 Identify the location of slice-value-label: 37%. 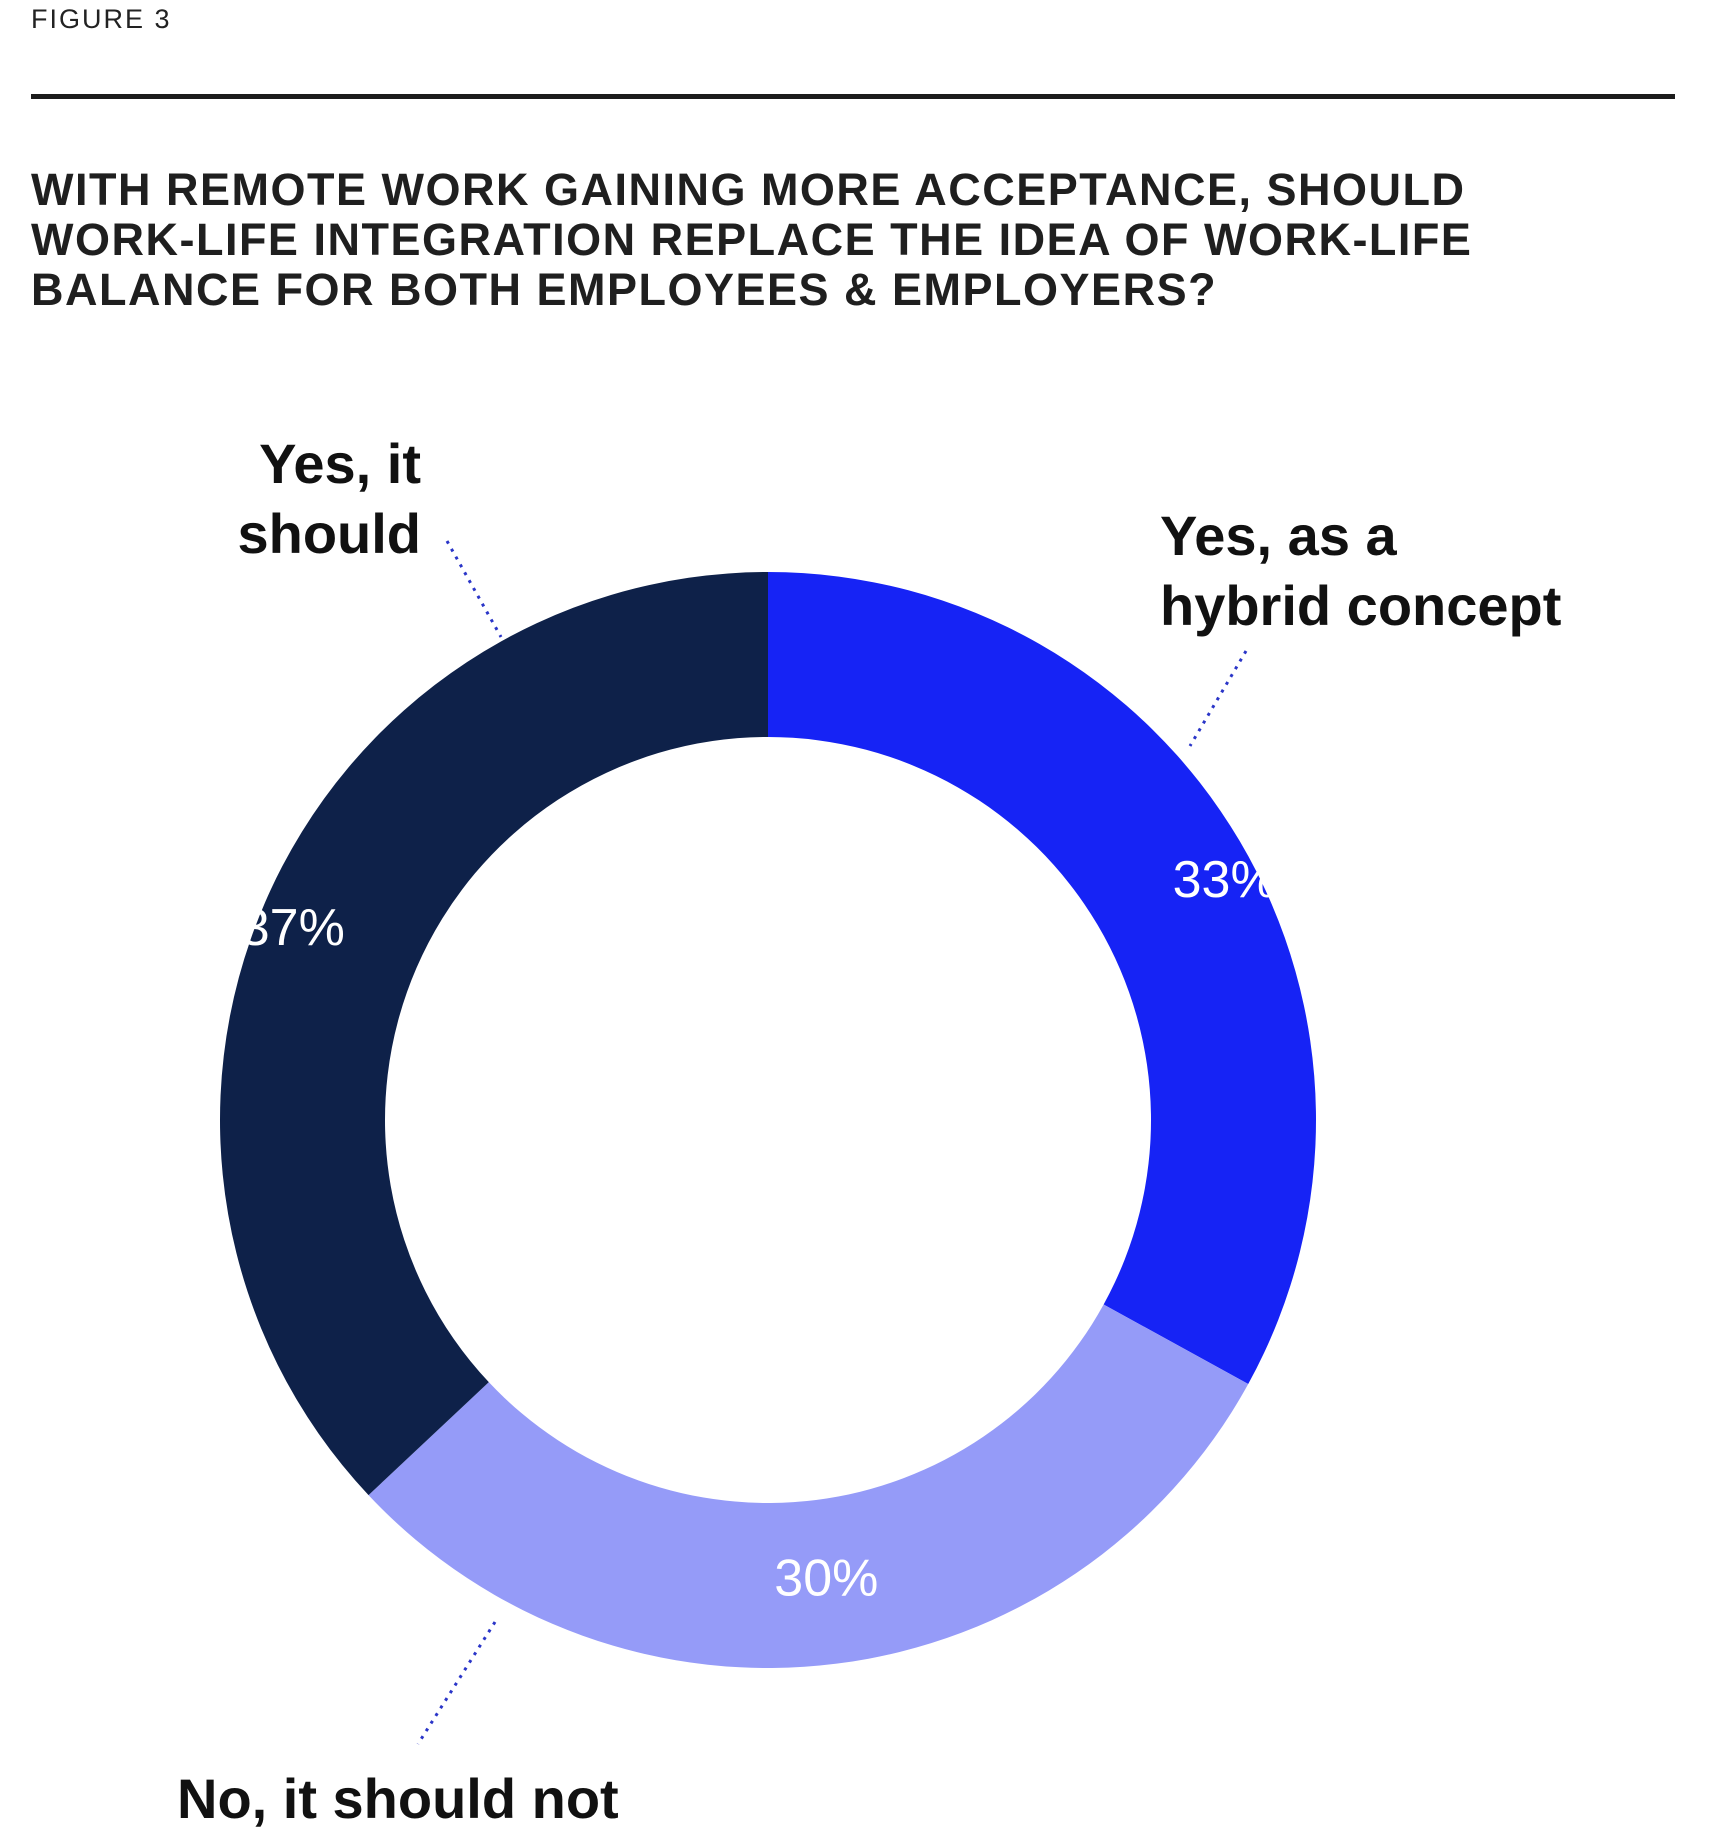
(293, 928).